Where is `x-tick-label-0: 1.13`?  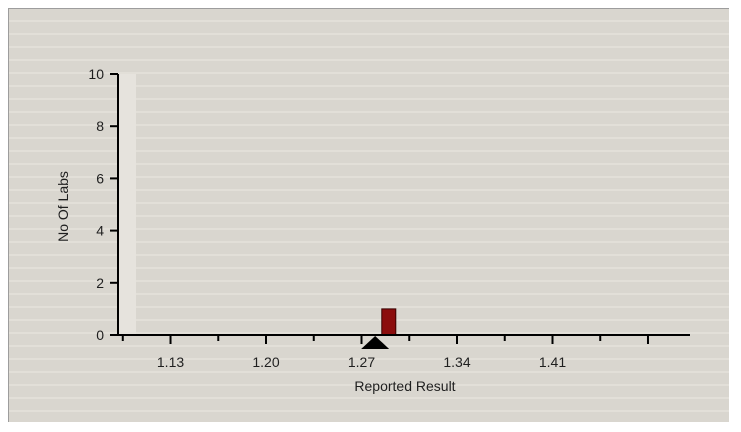
x-tick-label-0: 1.13 is located at coordinates (170, 362).